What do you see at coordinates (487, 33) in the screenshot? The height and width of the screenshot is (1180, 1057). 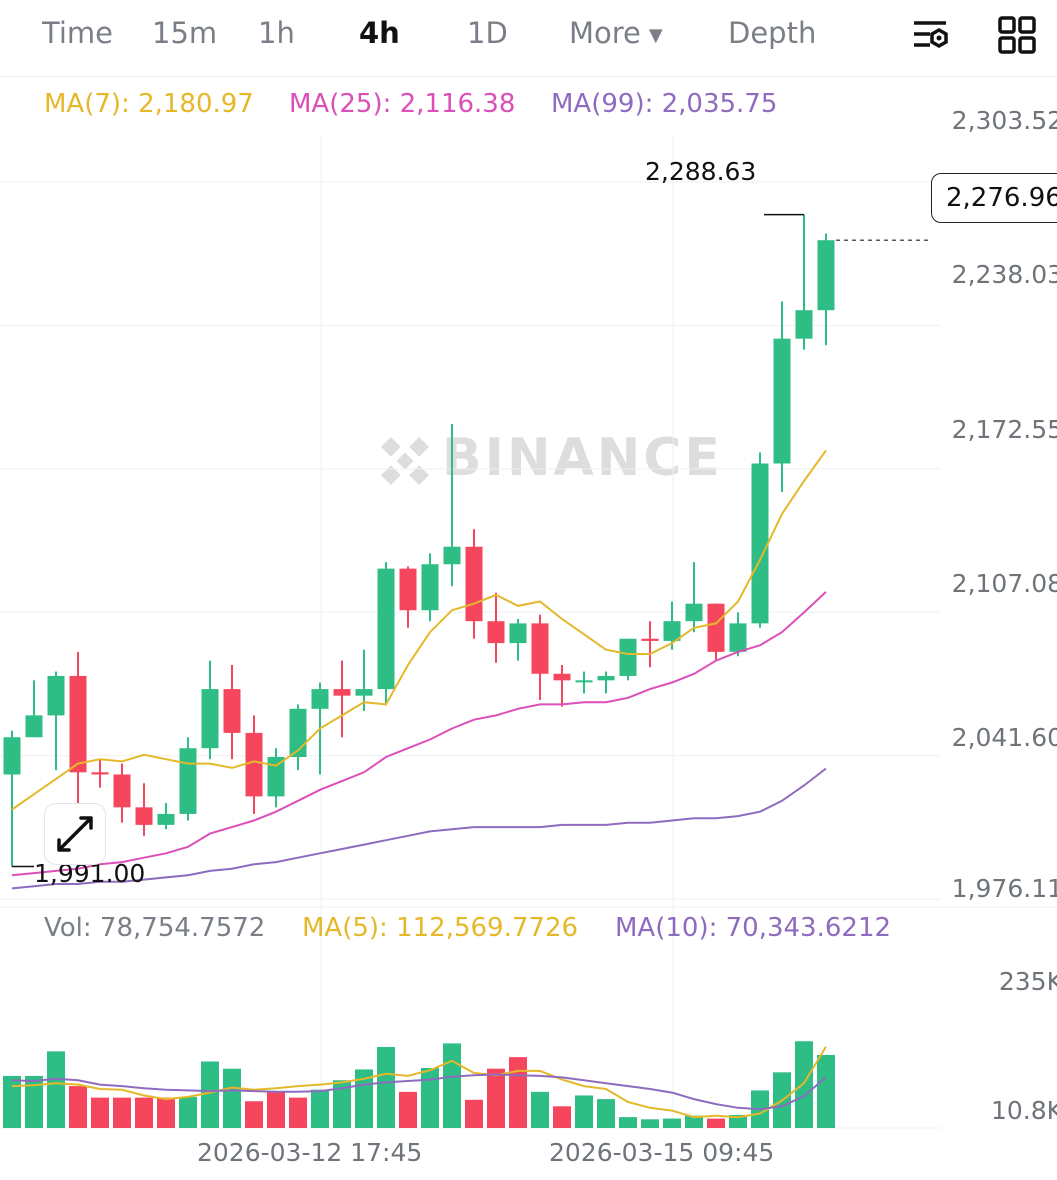 I see `tab-1d: 1D` at bounding box center [487, 33].